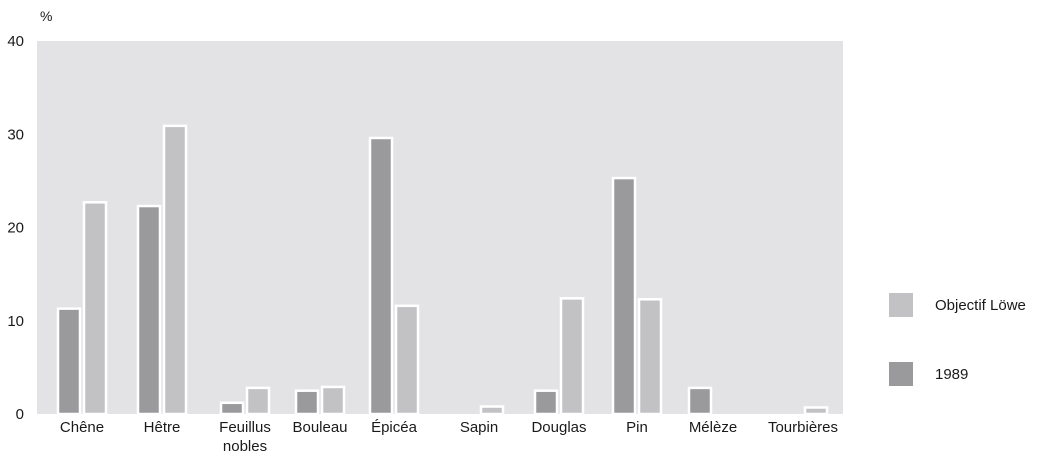  Describe the element at coordinates (15, 41) in the screenshot. I see `y-tick-label: 40` at that location.